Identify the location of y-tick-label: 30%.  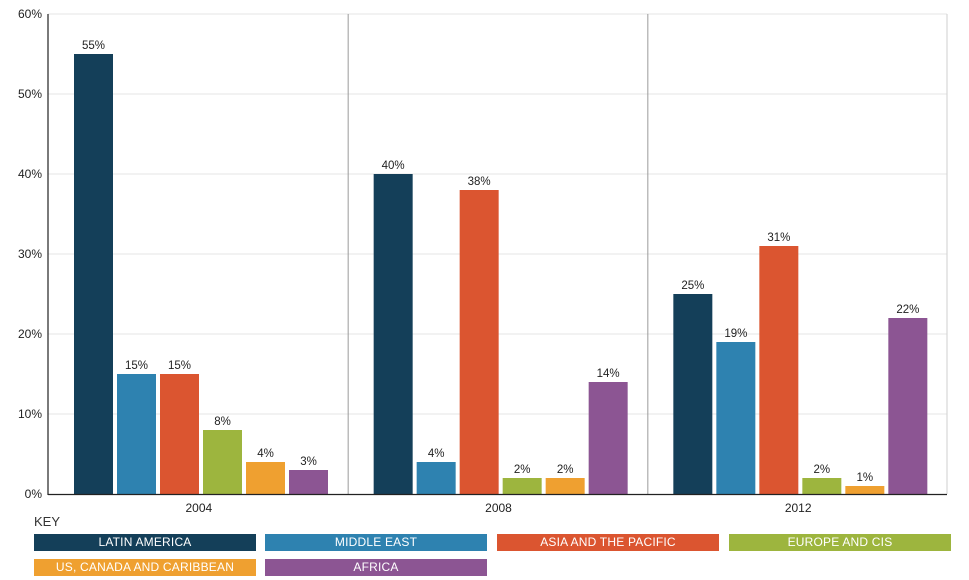
(30, 254).